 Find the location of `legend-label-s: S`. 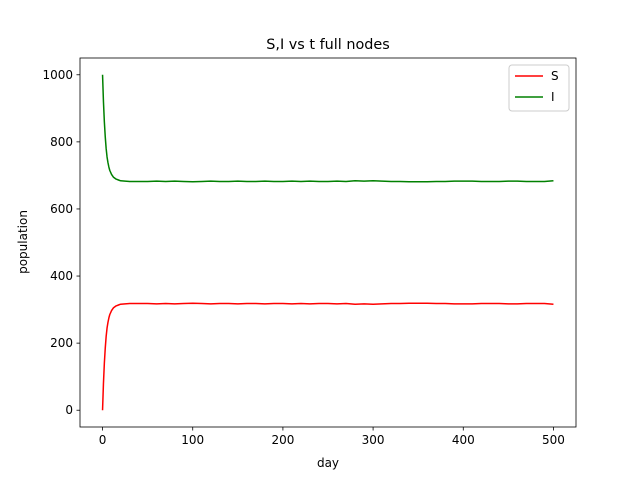

legend-label-s: S is located at coordinates (555, 76).